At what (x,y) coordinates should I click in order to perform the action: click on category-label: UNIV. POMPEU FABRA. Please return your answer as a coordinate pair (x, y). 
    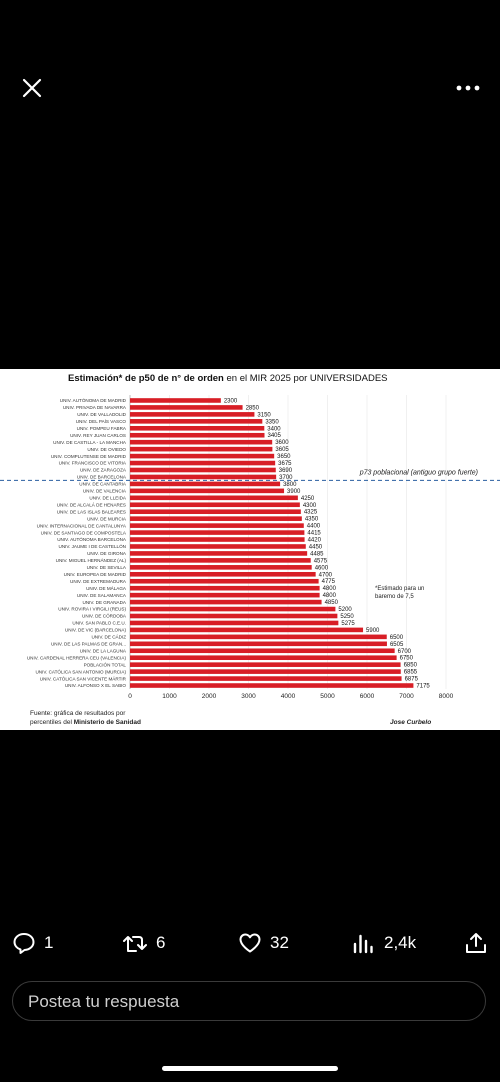
    Looking at the image, I should click on (102, 428).